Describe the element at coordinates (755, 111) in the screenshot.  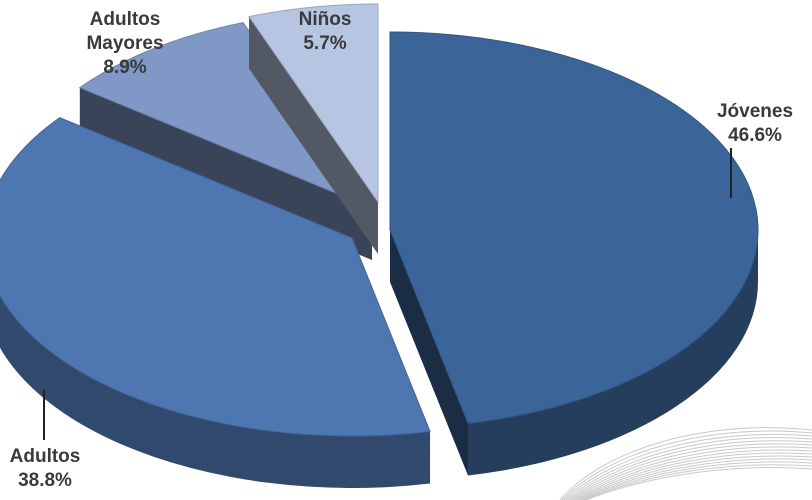
I see `label-jovenes-name: Jóvenes` at that location.